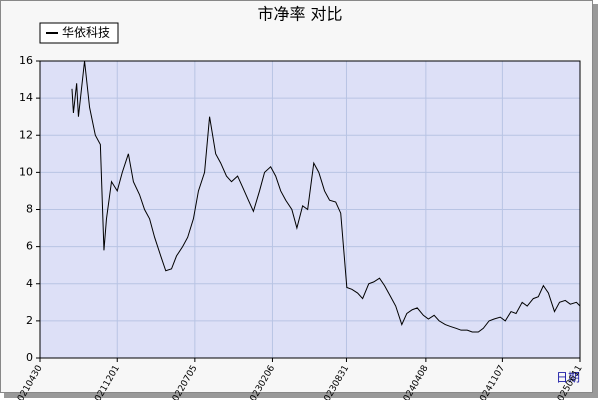 This screenshot has width=600, height=404. What do you see at coordinates (29, 209) in the screenshot?
I see `y-tick-label: 8` at bounding box center [29, 209].